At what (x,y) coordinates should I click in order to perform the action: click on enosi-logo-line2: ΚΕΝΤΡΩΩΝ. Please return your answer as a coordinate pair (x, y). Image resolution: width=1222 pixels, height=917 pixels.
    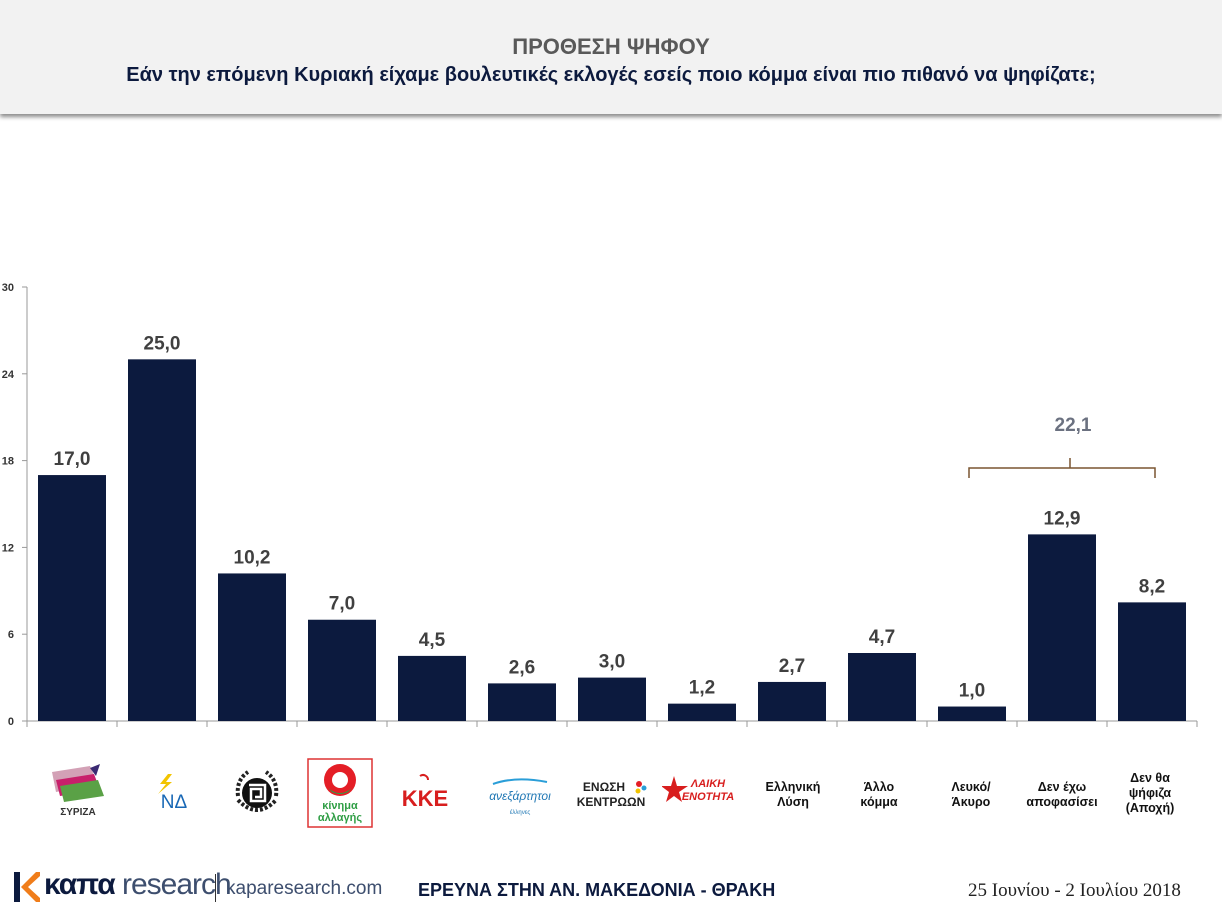
    Looking at the image, I should click on (611, 802).